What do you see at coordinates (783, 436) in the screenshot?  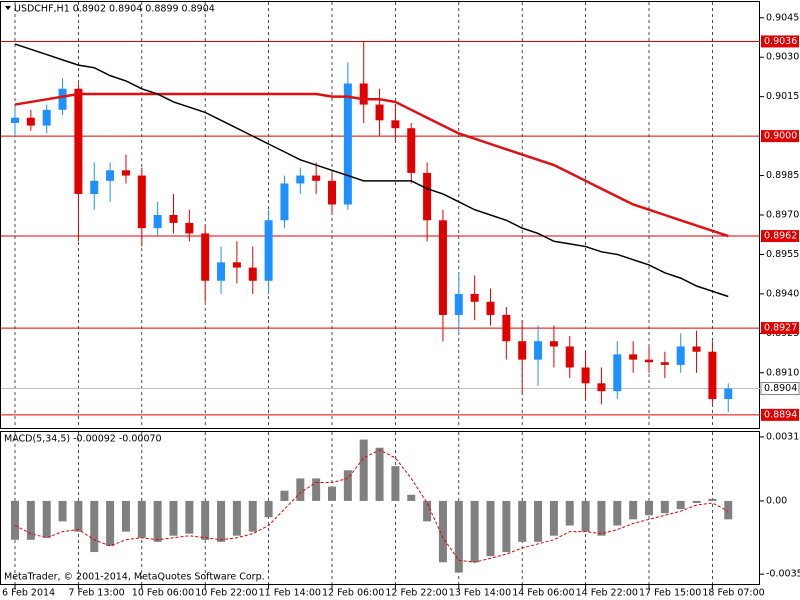 I see `y-tick-label: 0.00313` at bounding box center [783, 436].